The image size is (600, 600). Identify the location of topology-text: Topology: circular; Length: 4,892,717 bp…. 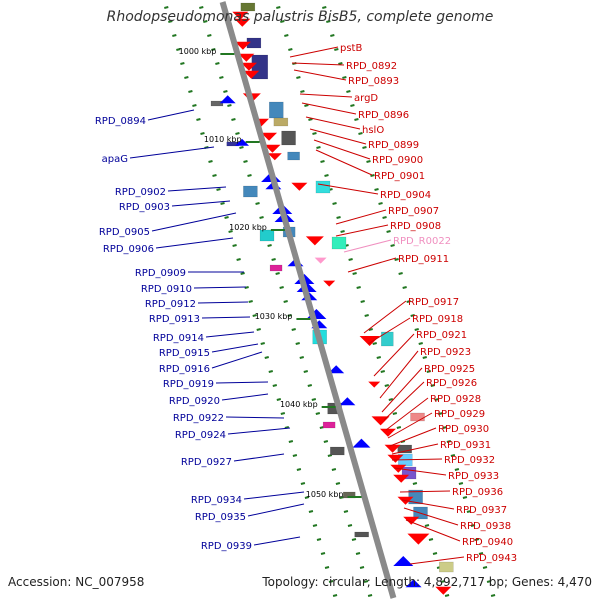
(427, 582).